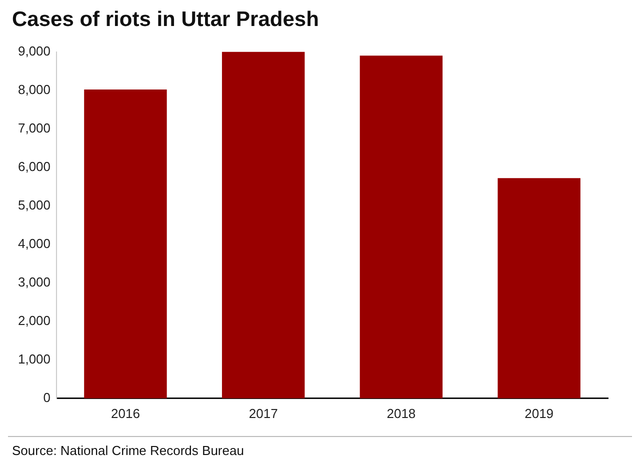  What do you see at coordinates (128, 450) in the screenshot?
I see `source-note: Source: National Crime Records Bureau` at bounding box center [128, 450].